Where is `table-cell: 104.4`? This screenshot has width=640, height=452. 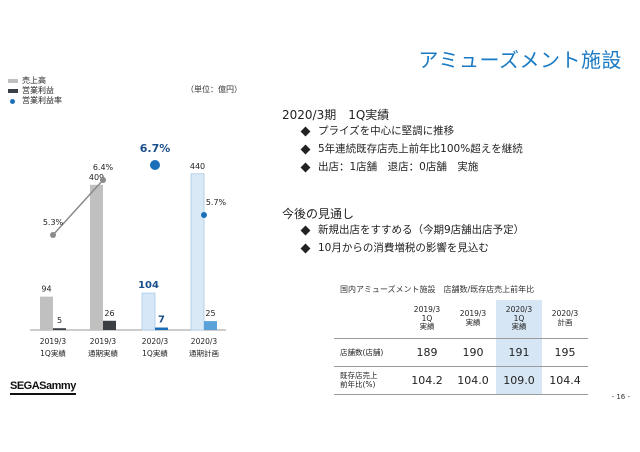 table-cell: 104.4 is located at coordinates (565, 380).